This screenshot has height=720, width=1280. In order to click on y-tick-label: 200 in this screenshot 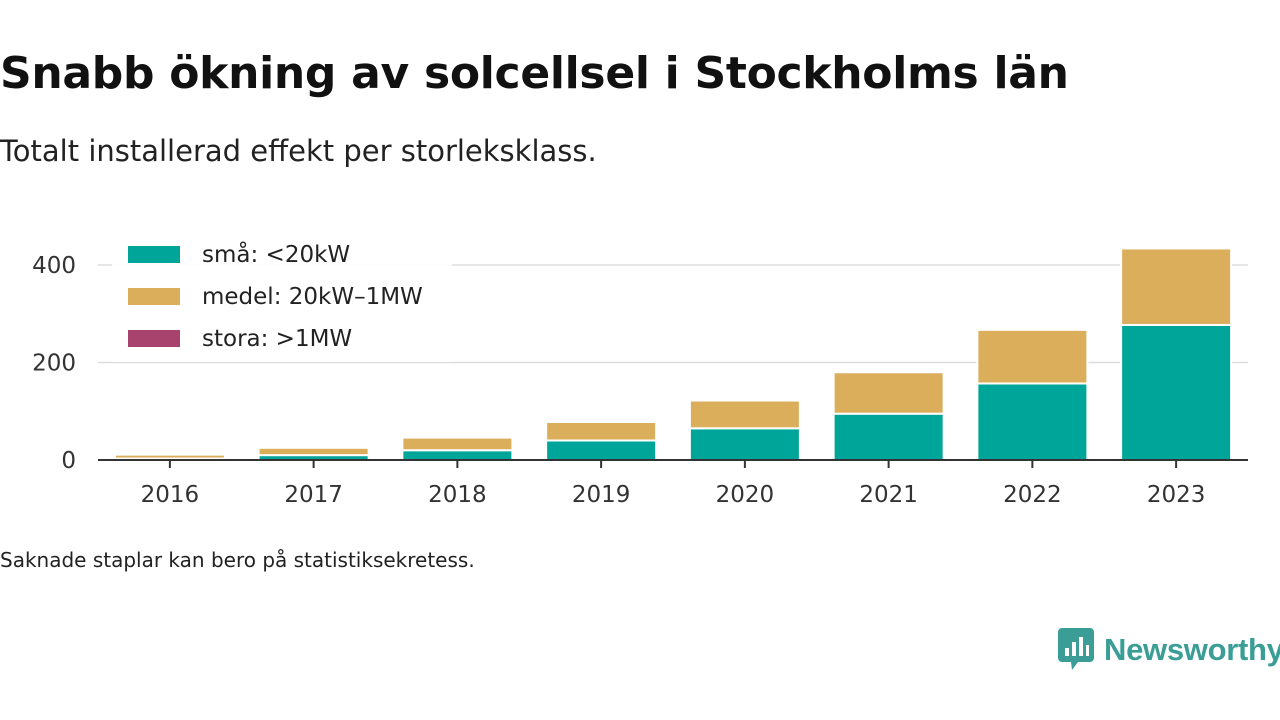, I will do `click(54, 364)`.